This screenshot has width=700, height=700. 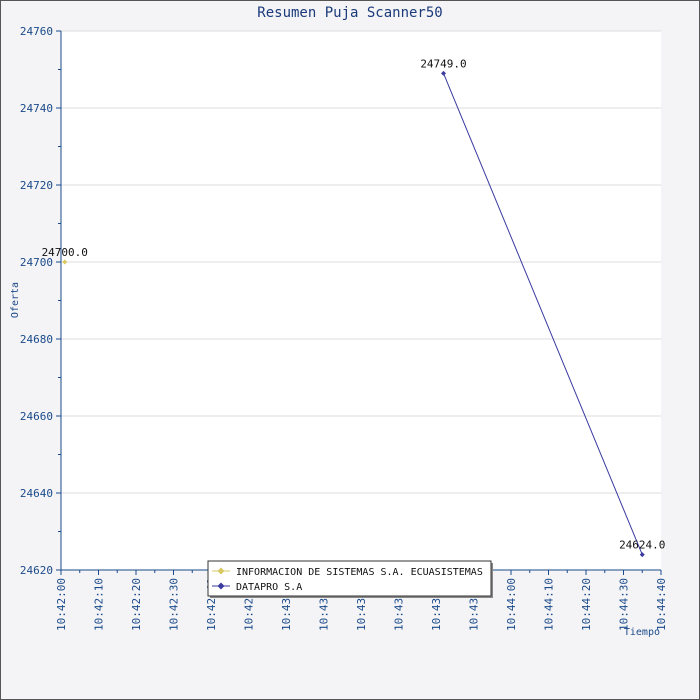 I want to click on y-tick-label: 24660, so click(x=36, y=416).